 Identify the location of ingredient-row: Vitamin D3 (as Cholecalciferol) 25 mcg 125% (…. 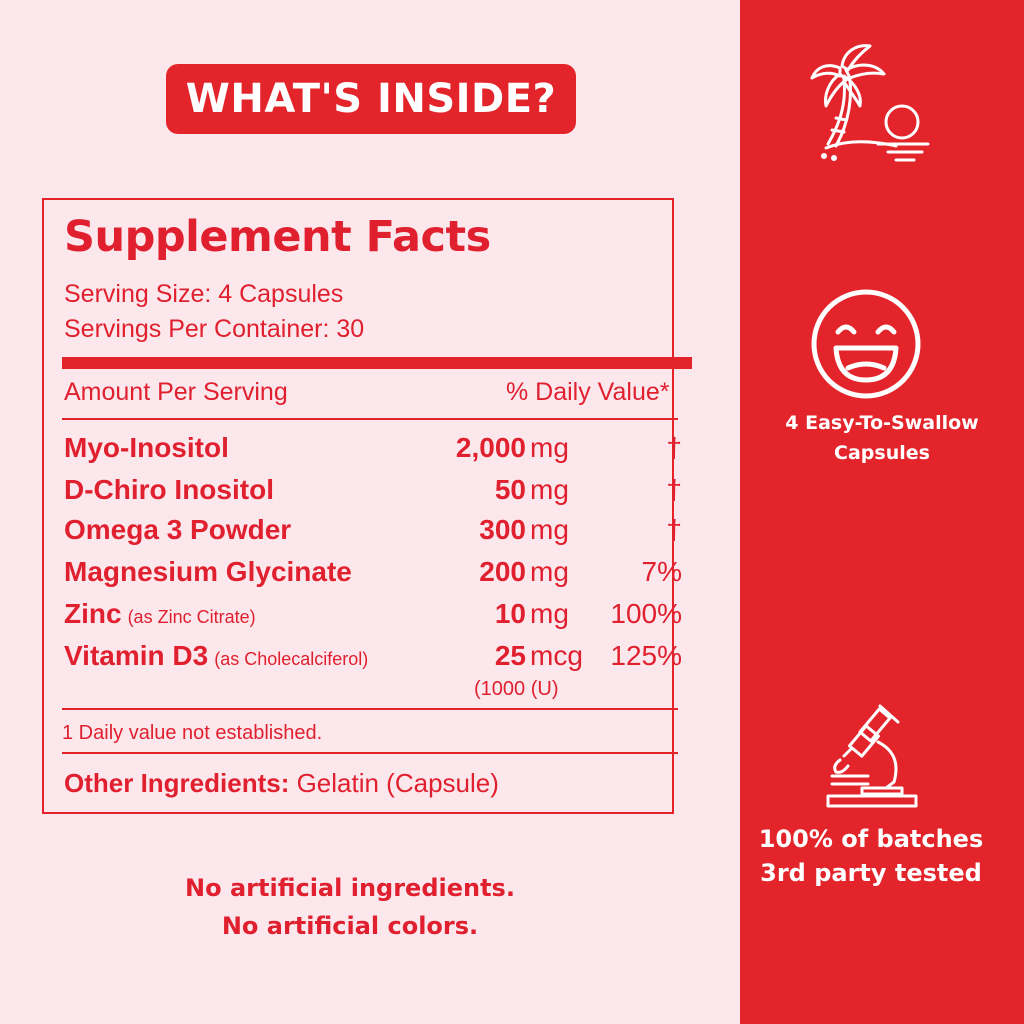
(374, 670).